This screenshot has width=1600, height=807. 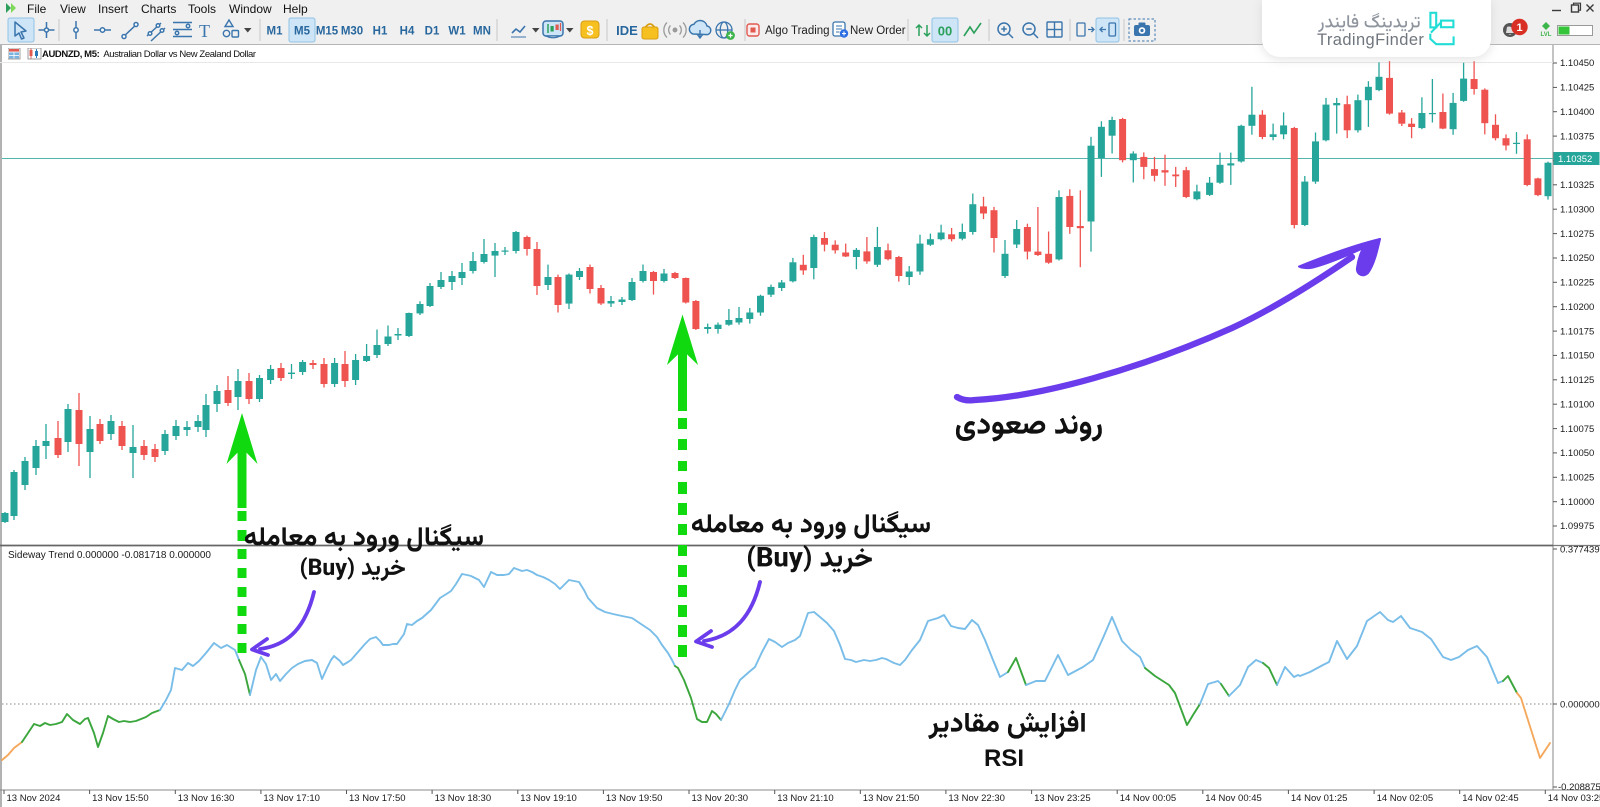 What do you see at coordinates (1577, 478) in the screenshot?
I see `svg-text: 1.10025` at bounding box center [1577, 478].